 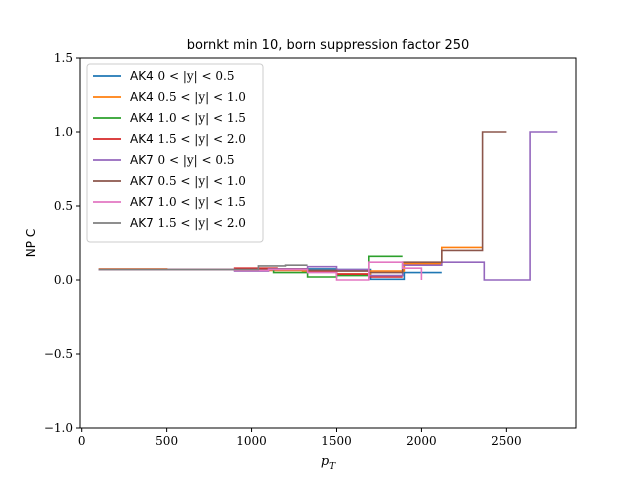 I want to click on x-axis-label: pT, so click(x=328, y=463).